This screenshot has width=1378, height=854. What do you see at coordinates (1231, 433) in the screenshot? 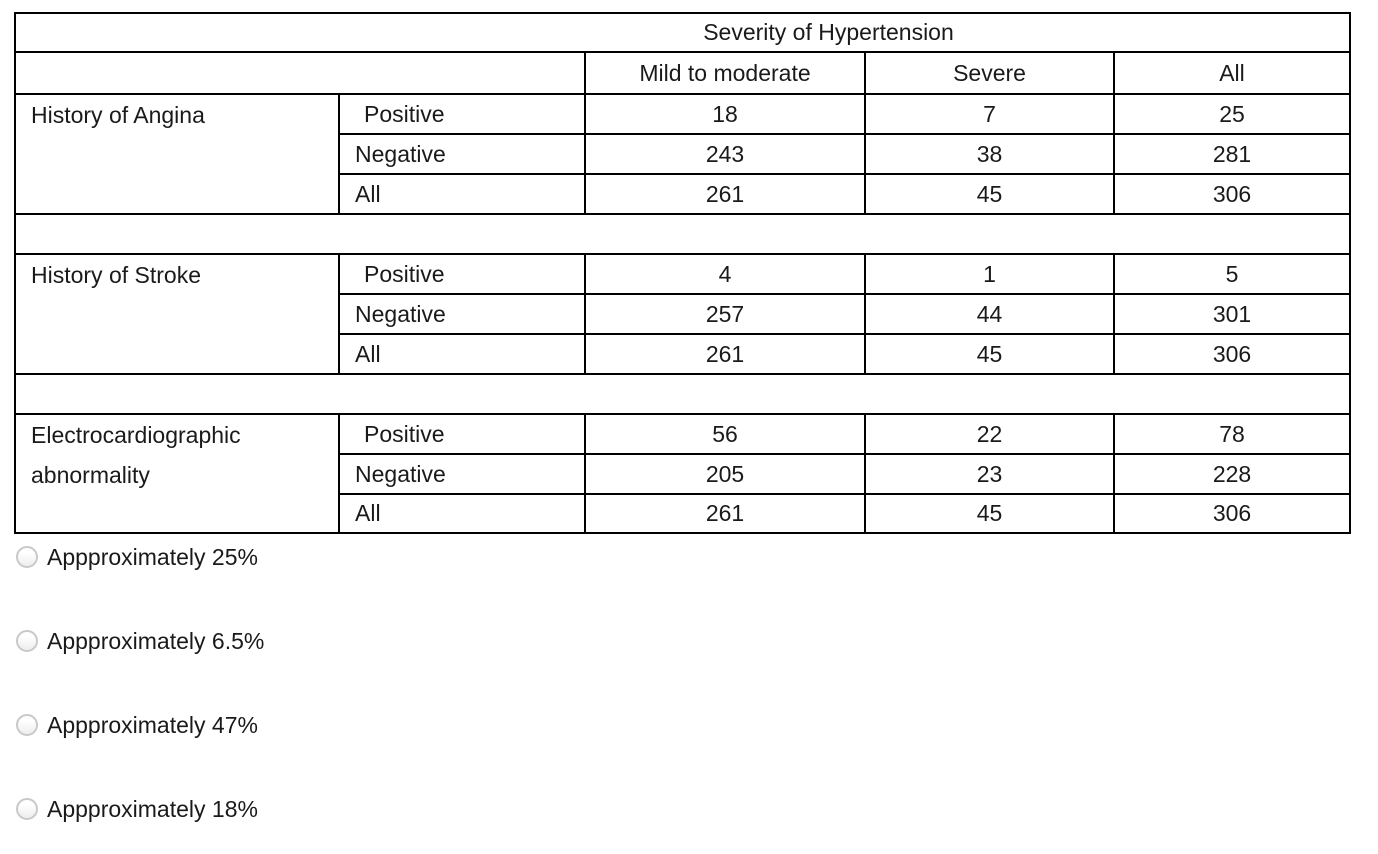
I see `data-cell: 78` at bounding box center [1231, 433].